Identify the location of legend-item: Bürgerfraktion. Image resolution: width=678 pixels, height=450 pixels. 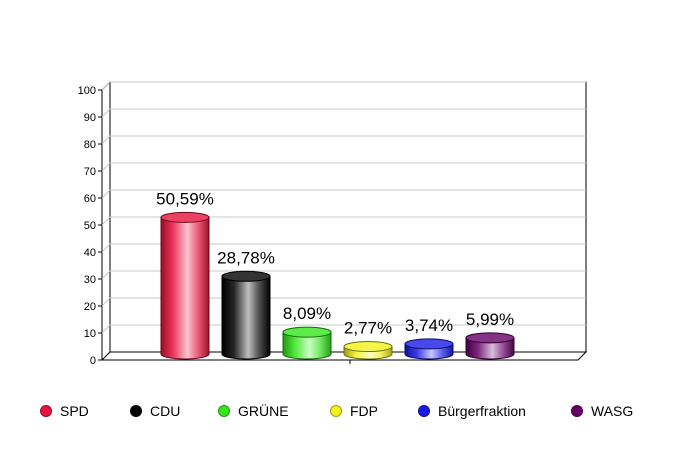
(472, 411).